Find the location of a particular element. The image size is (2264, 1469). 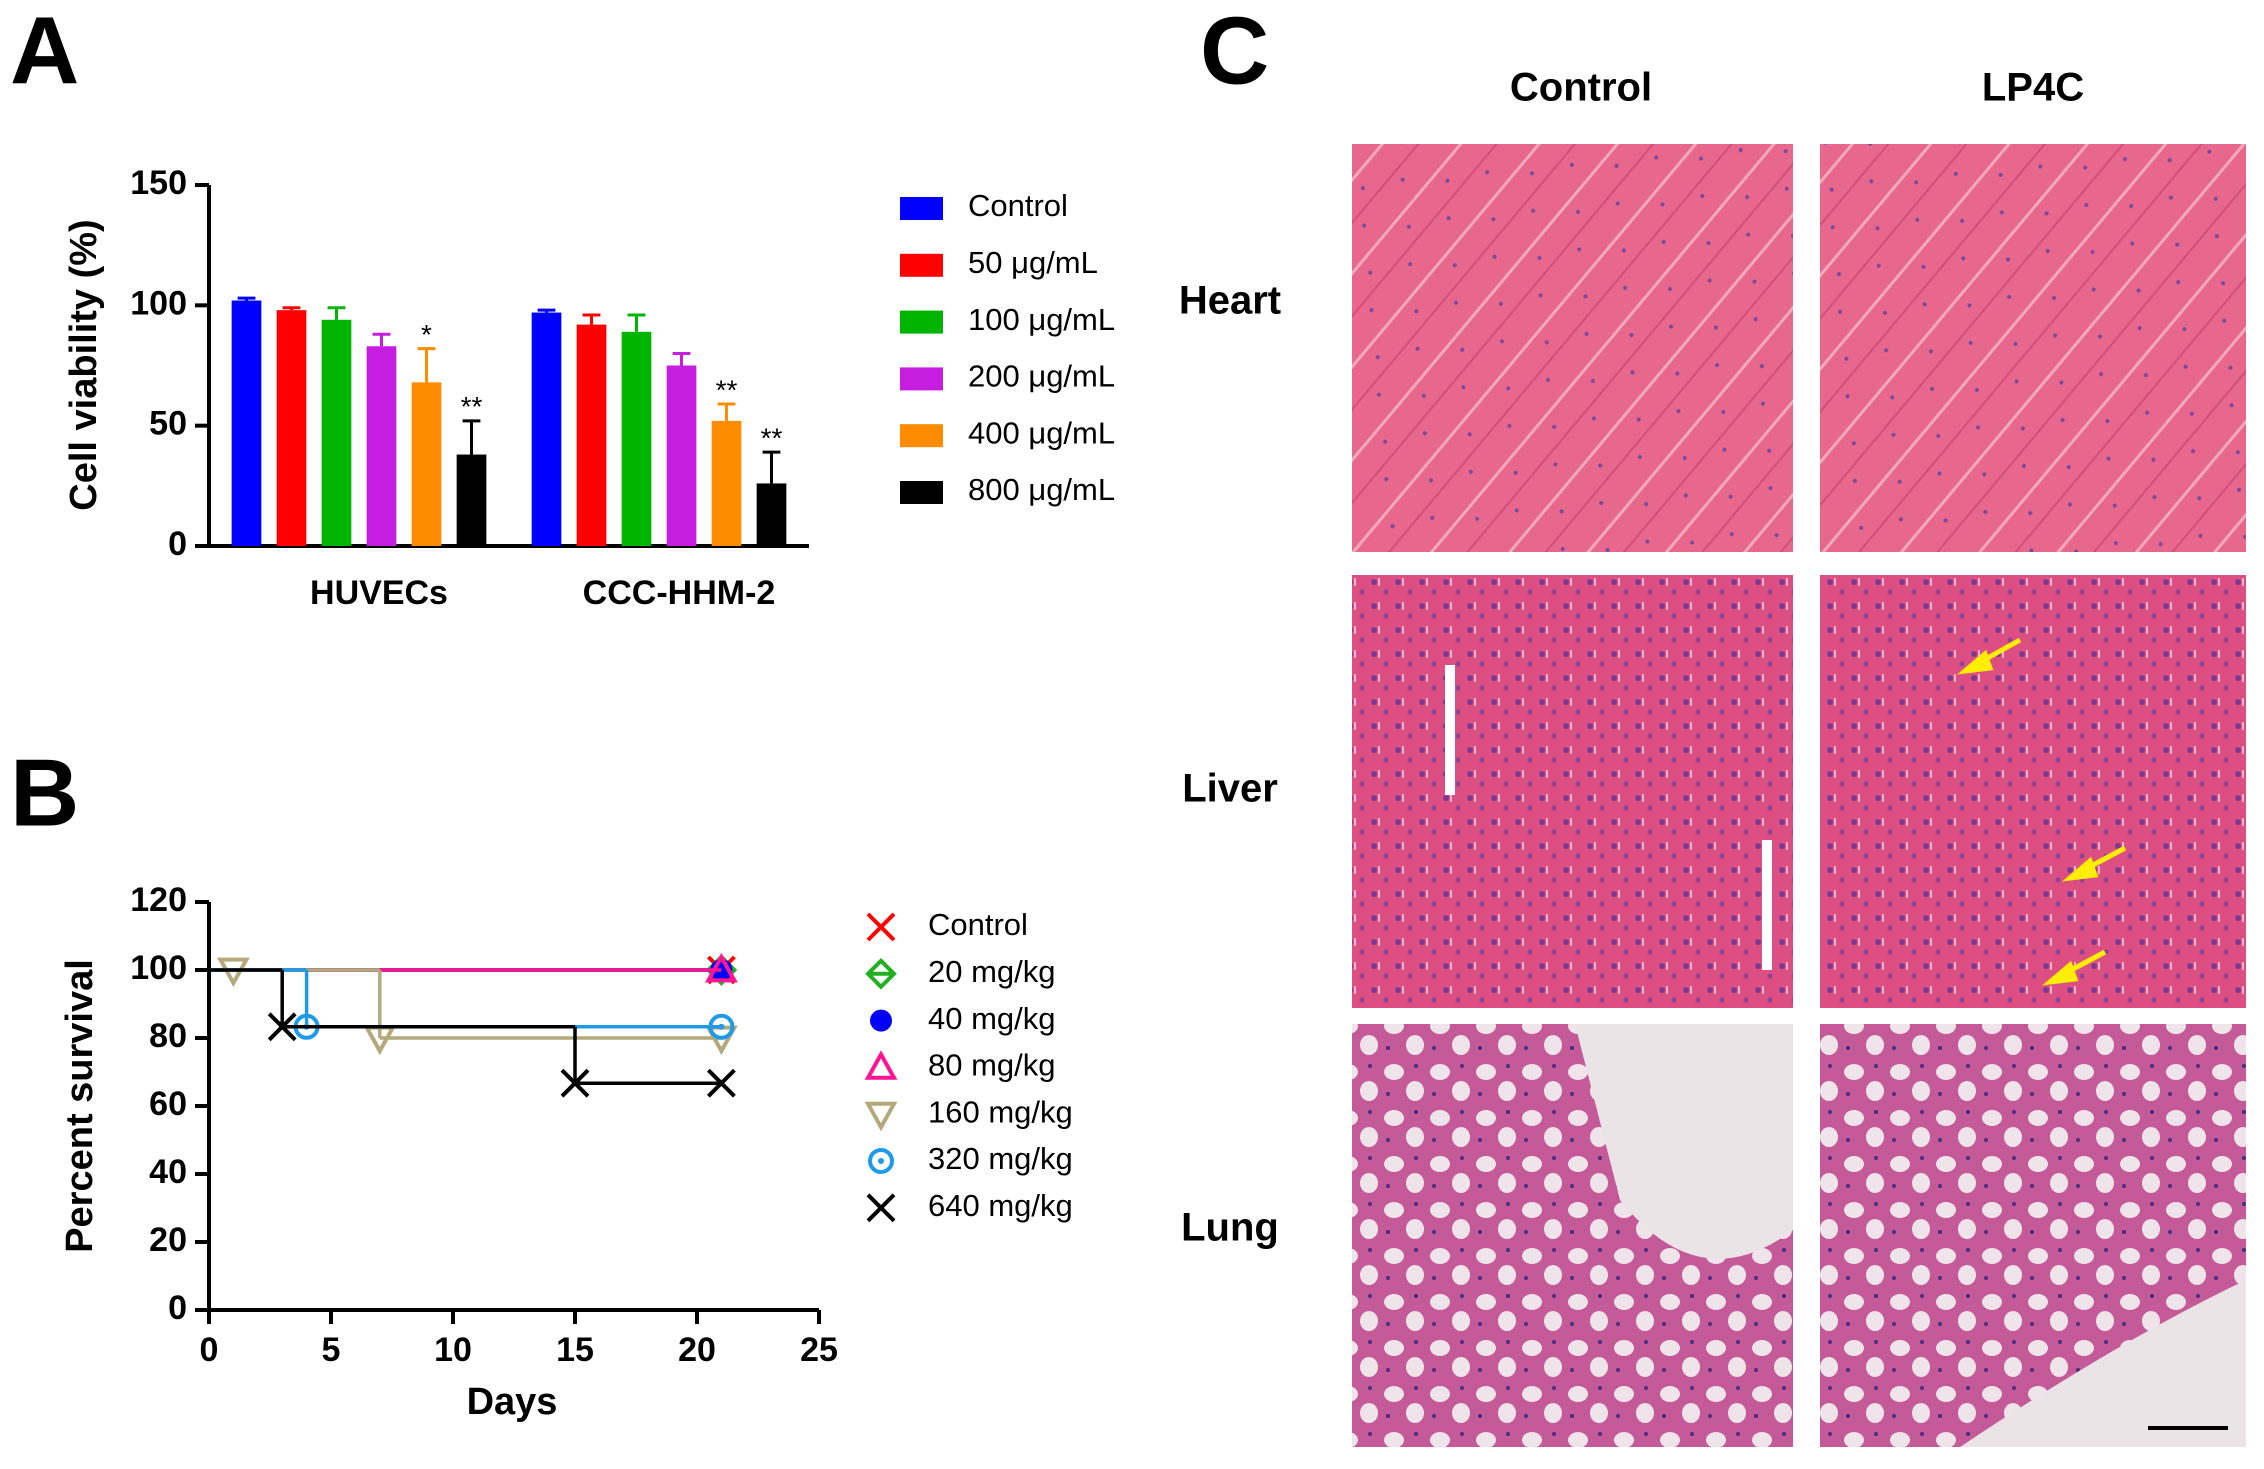

legend-label: 50 μg/mL is located at coordinates (1033, 262).